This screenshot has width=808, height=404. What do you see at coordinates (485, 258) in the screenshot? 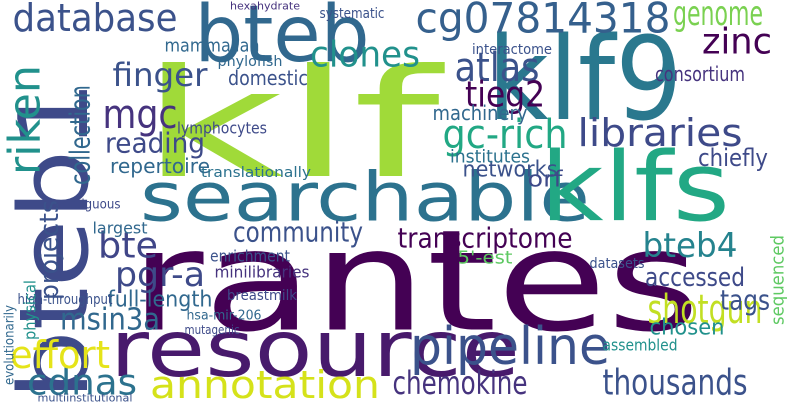
I see `word: 5'-est` at bounding box center [485, 258].